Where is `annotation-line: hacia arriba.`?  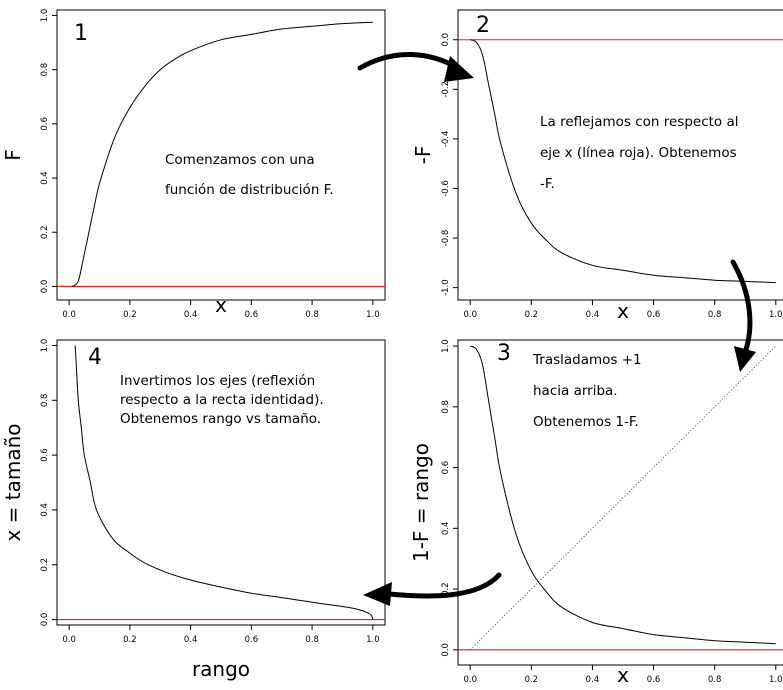 annotation-line: hacia arriba. is located at coordinates (575, 391).